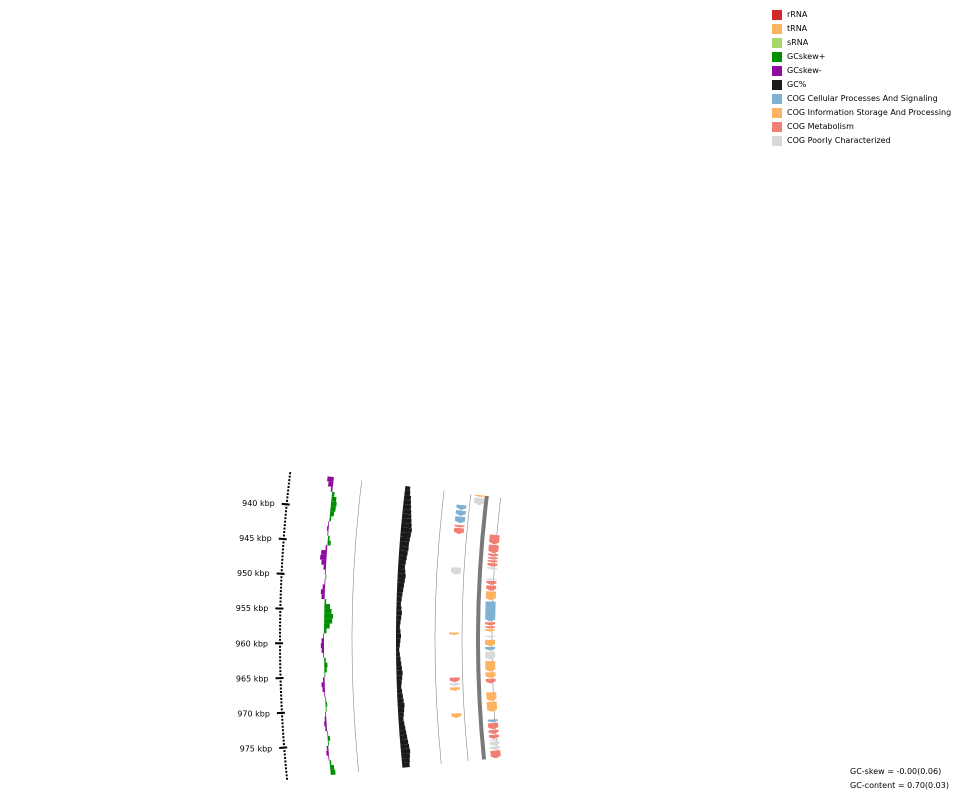 This screenshot has height=800, width=960. Describe the element at coordinates (861, 127) in the screenshot. I see `legend-item-cog-metabolism: COG Metabolism` at that location.